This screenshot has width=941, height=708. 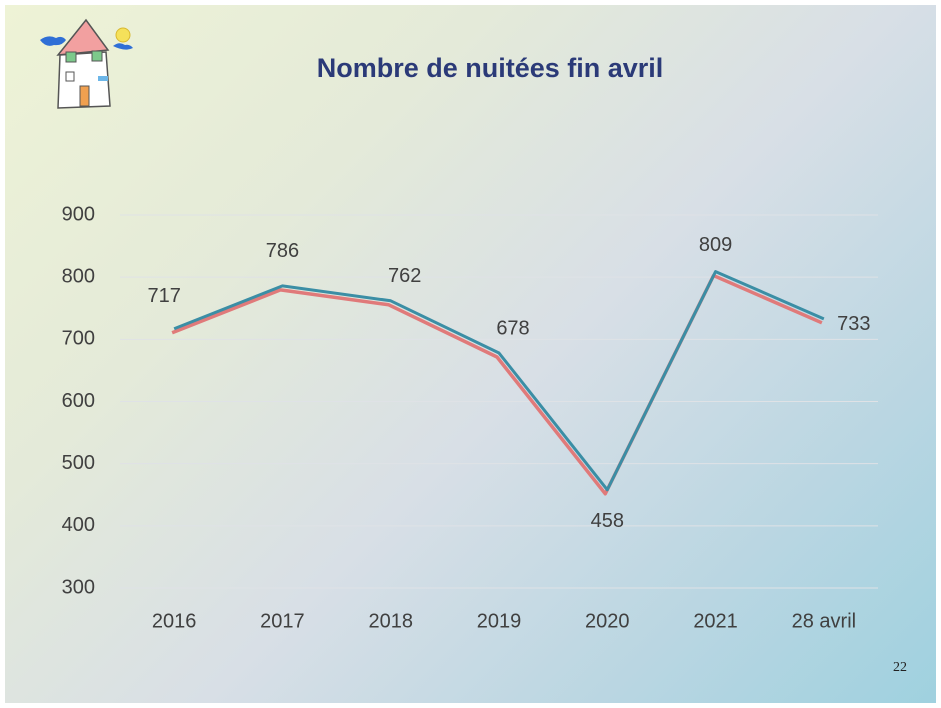 I want to click on x-tick-label: 2018, so click(x=390, y=621).